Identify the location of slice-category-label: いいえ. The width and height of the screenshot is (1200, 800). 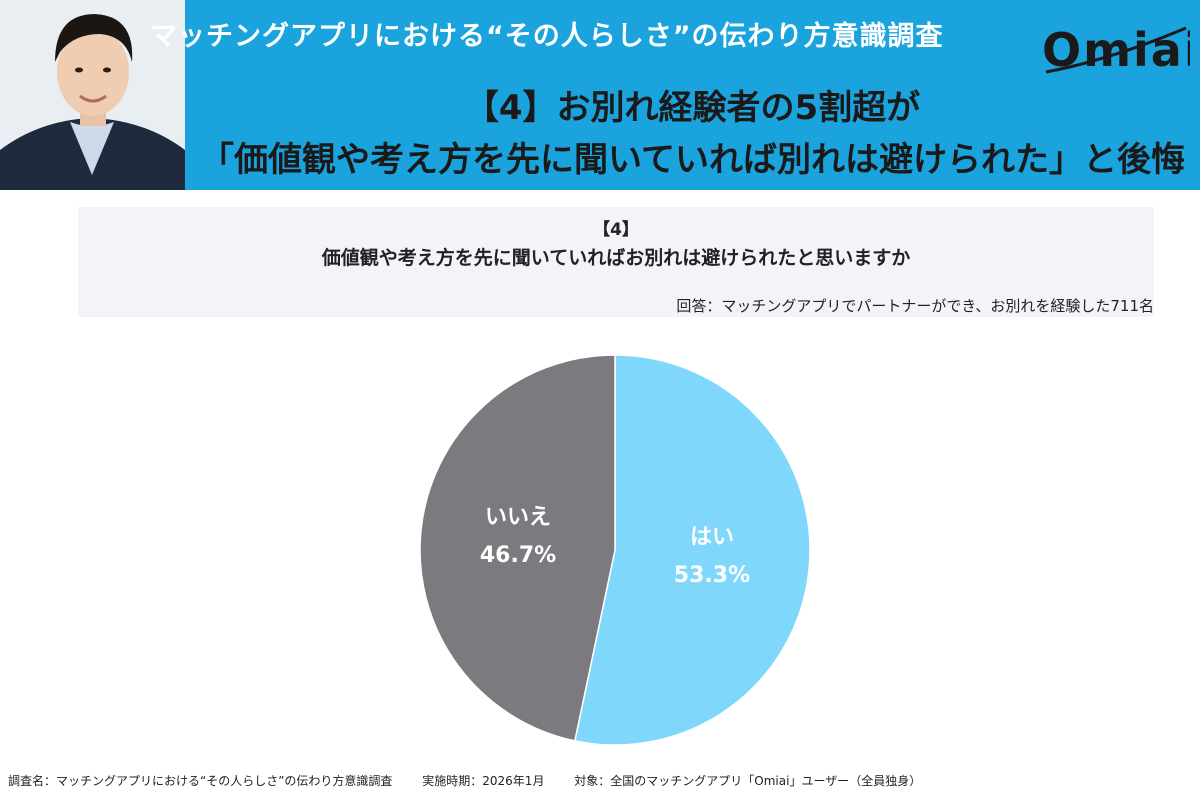
(518, 517).